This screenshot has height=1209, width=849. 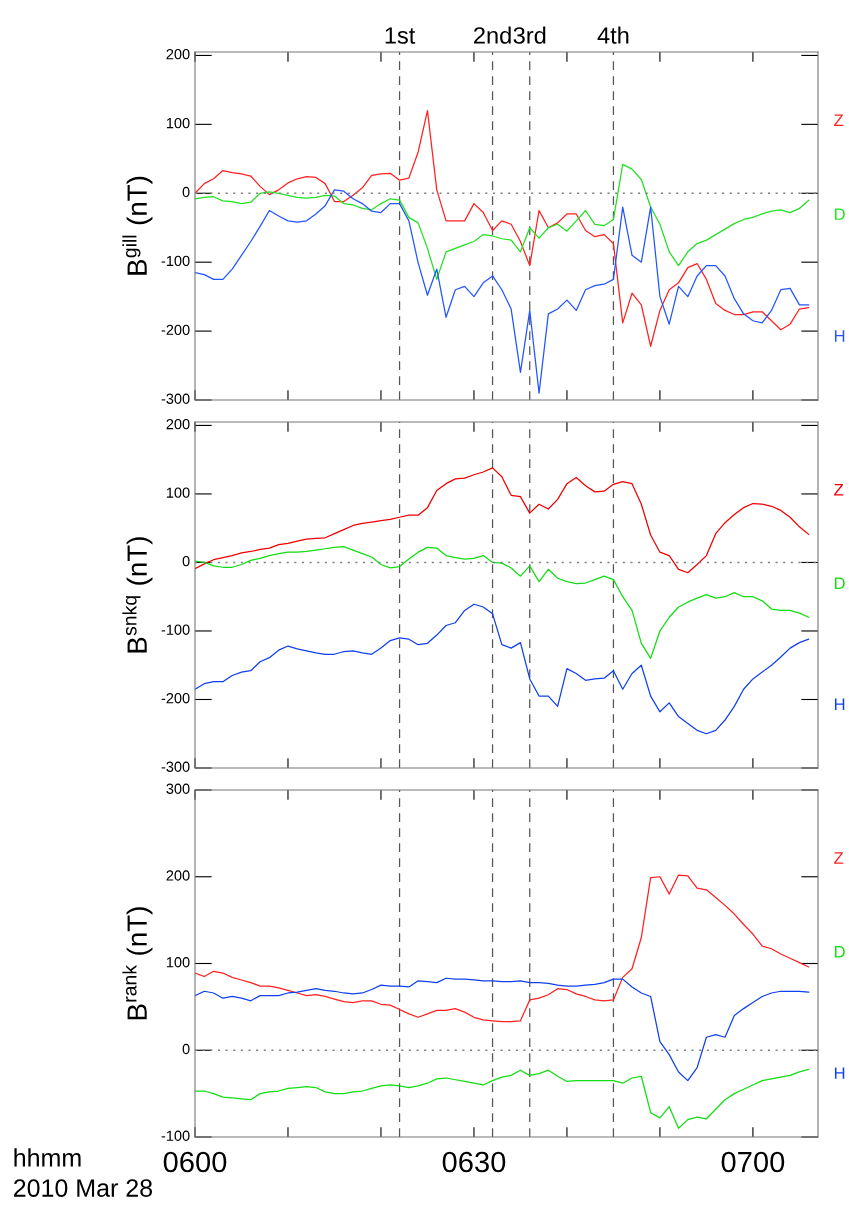 What do you see at coordinates (83, 1188) in the screenshot?
I see `text: 2010 Mar 28` at bounding box center [83, 1188].